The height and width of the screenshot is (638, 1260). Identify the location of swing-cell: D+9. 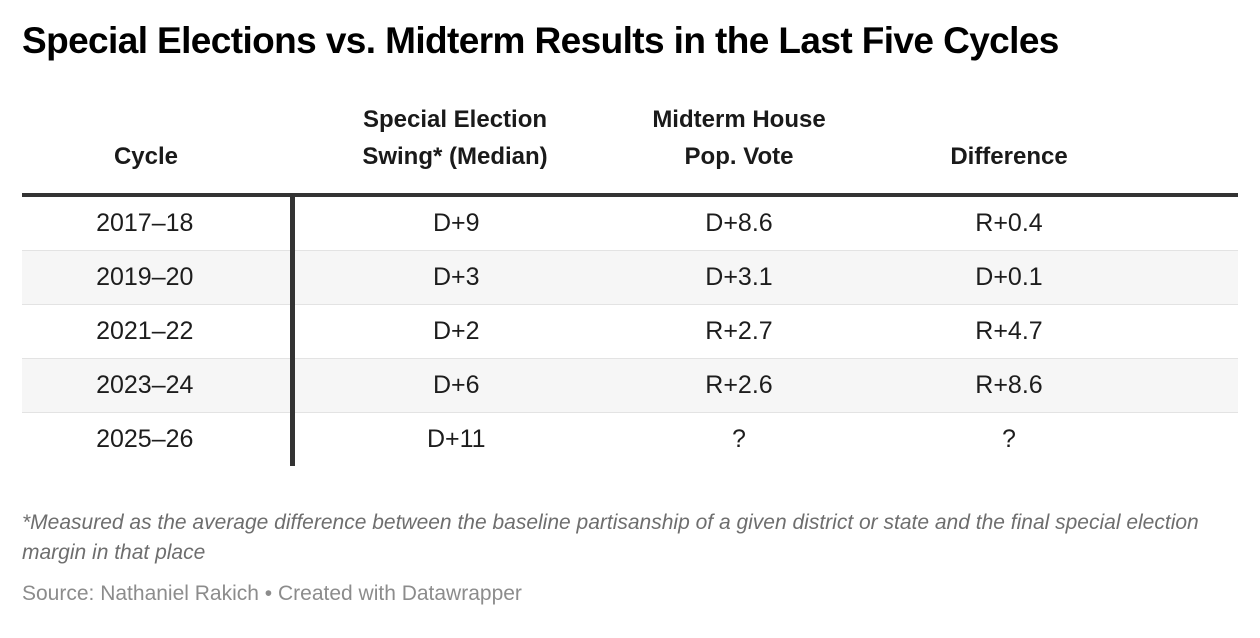
(456, 222).